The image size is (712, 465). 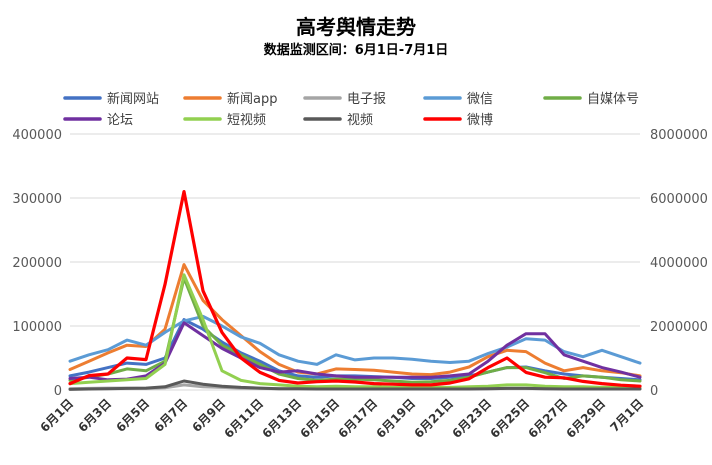 What do you see at coordinates (472, 418) in the screenshot?
I see `x-tick-label: 6月23日` at bounding box center [472, 418].